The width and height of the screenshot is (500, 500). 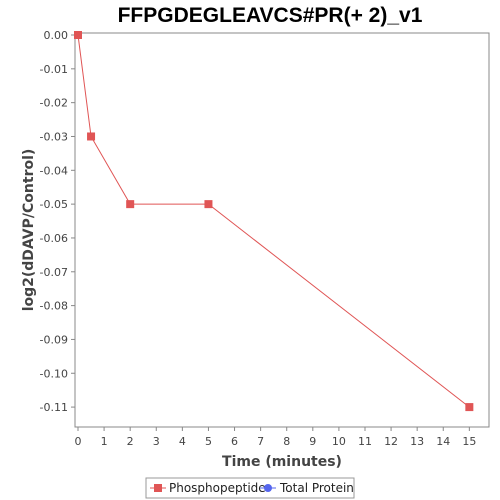 What do you see at coordinates (54, 339) in the screenshot?
I see `y-tick-label: -0.09` at bounding box center [54, 339].